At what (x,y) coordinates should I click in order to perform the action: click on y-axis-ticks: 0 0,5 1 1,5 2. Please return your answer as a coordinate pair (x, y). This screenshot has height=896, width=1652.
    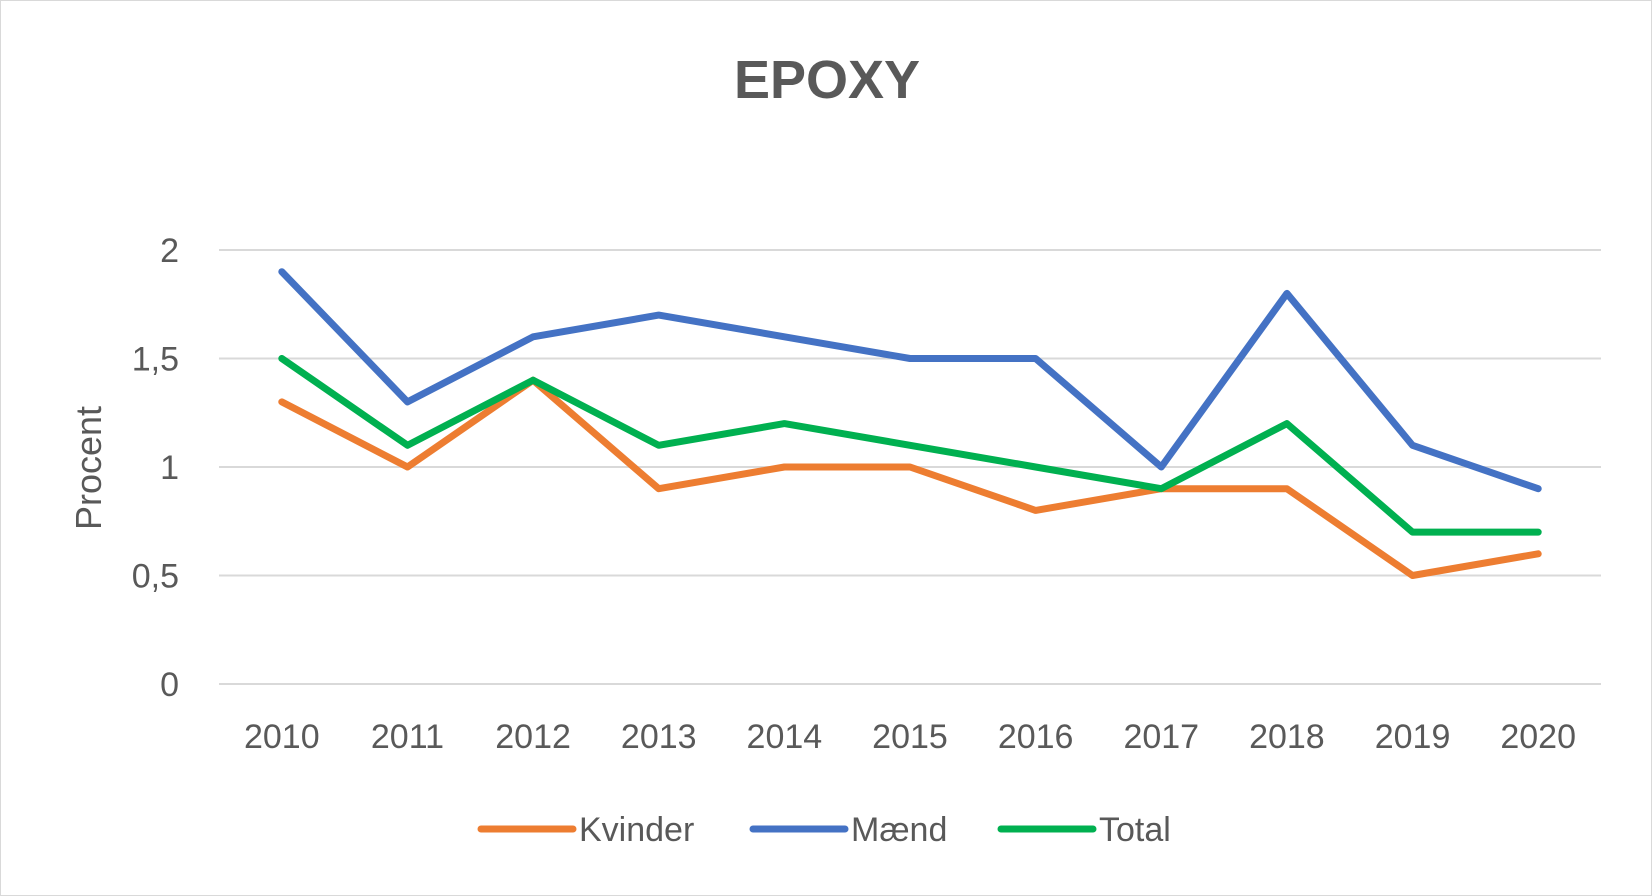
    Looking at the image, I should click on (155, 468).